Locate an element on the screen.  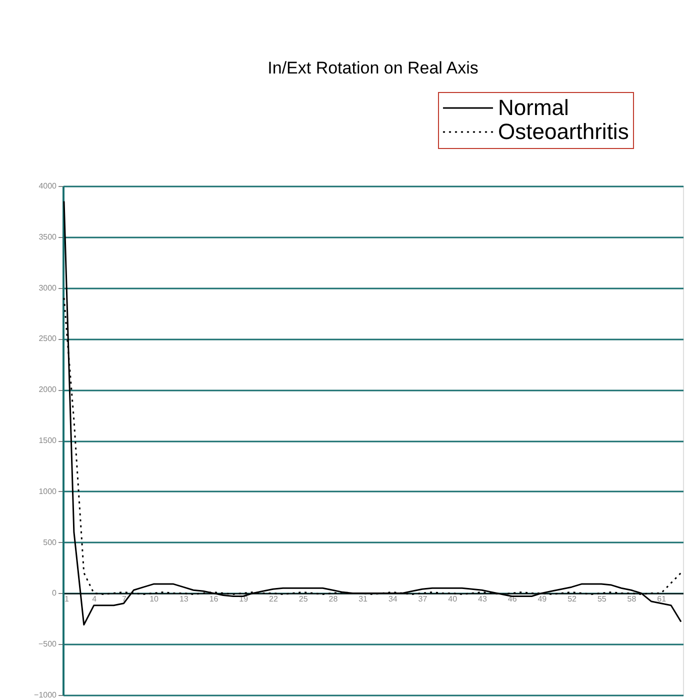
x-tick-label: 13 is located at coordinates (184, 599).